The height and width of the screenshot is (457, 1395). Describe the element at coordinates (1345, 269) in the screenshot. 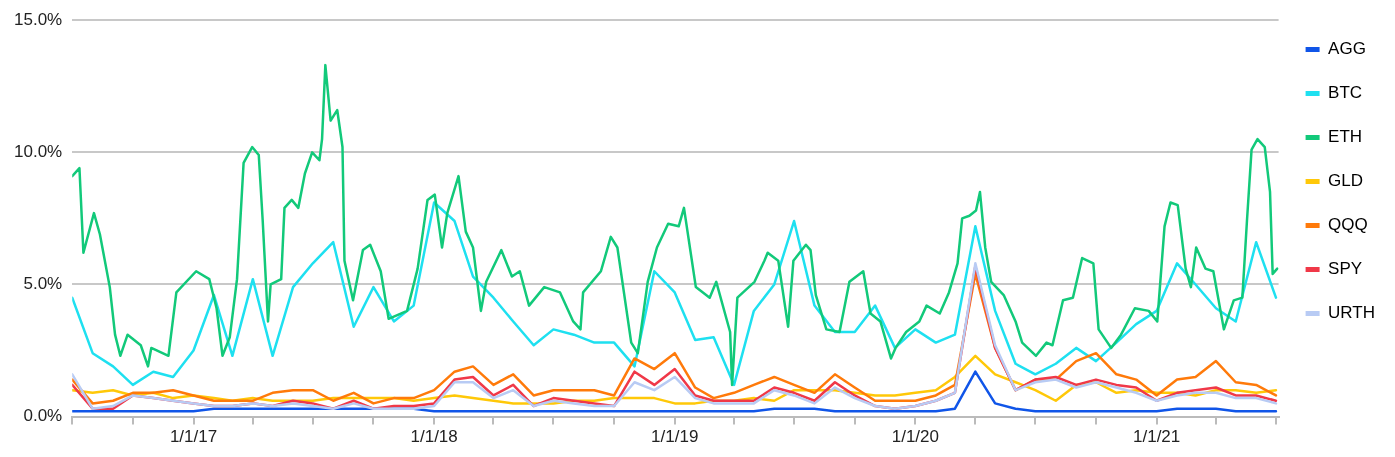

I see `legend-label: SPY` at that location.